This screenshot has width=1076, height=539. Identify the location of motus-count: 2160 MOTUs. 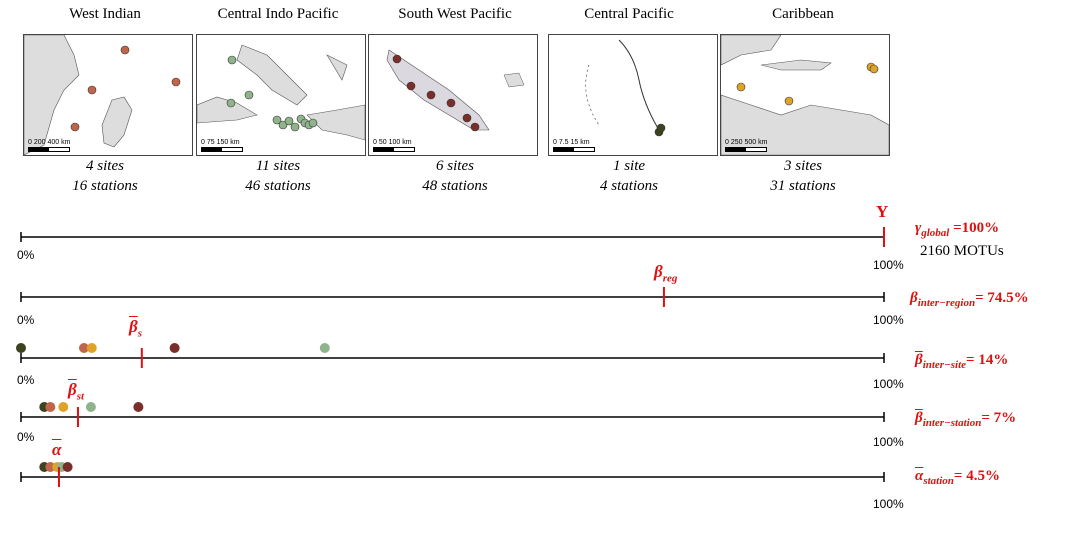
(962, 251).